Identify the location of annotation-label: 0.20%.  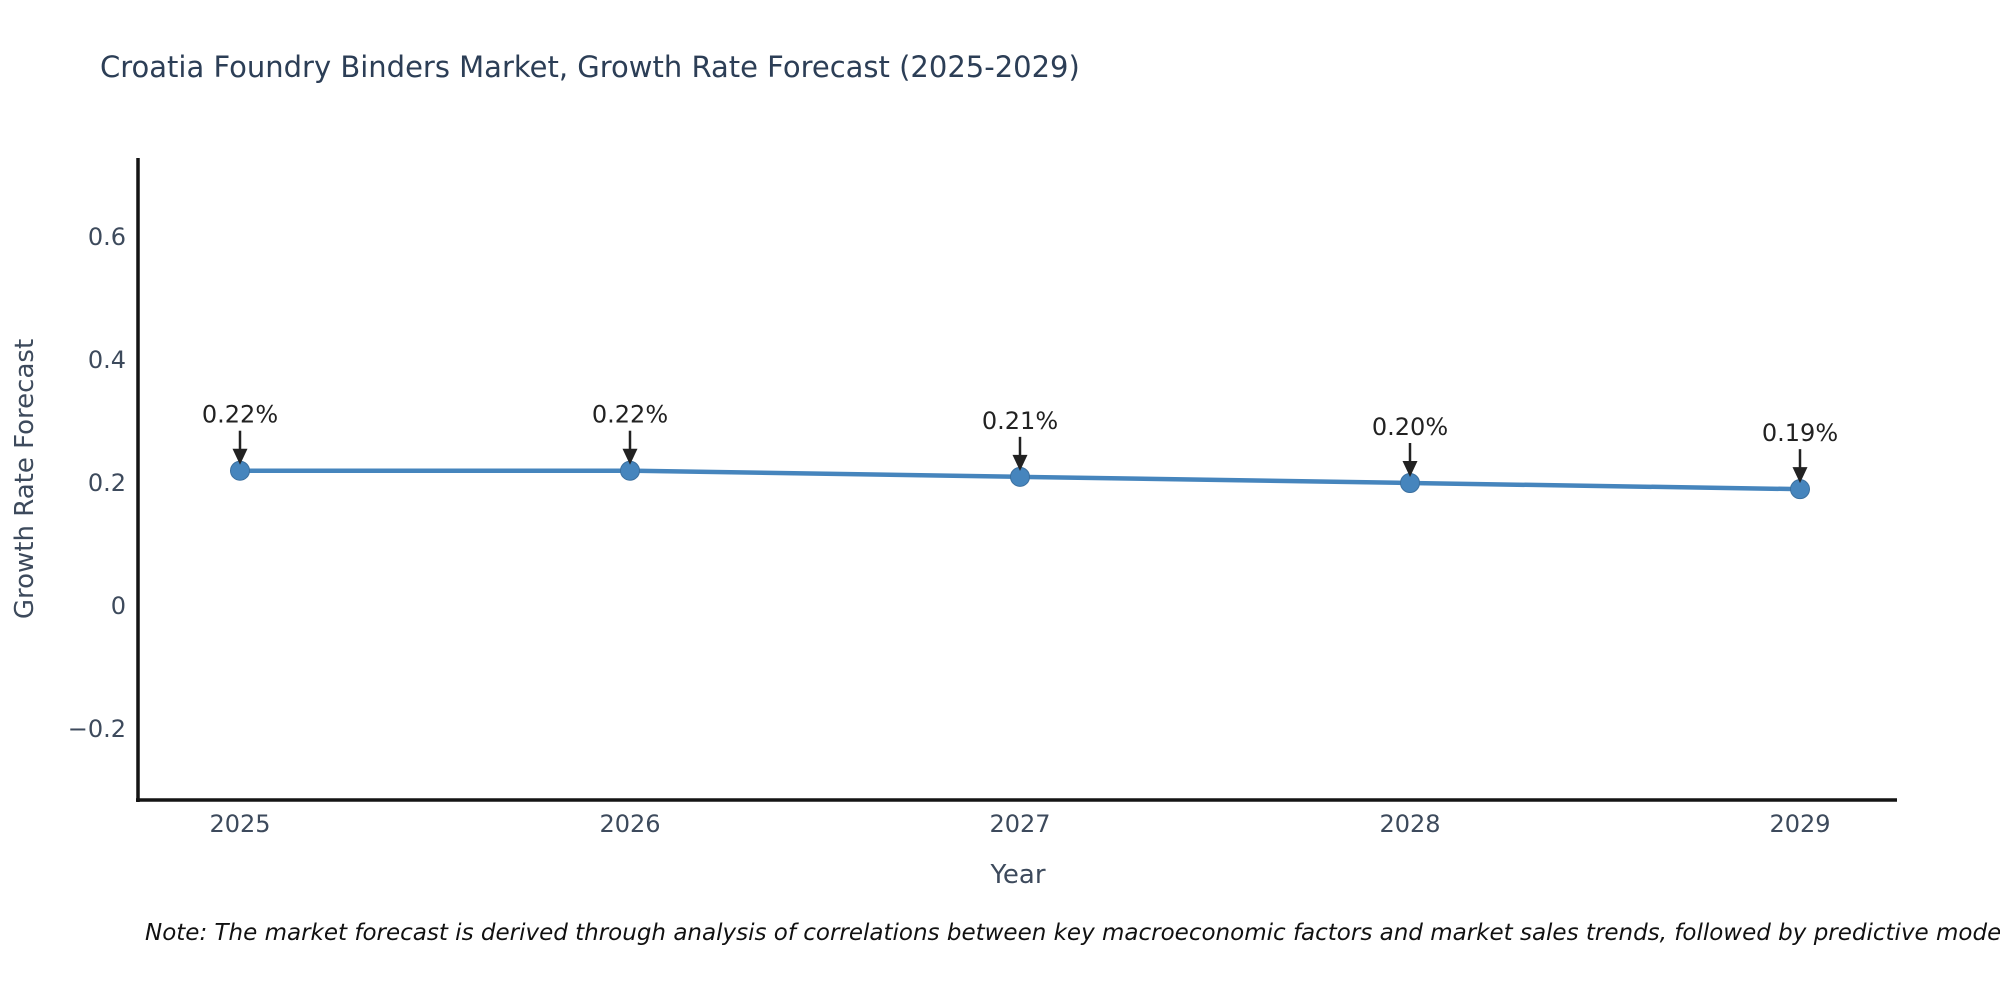
(1410, 427).